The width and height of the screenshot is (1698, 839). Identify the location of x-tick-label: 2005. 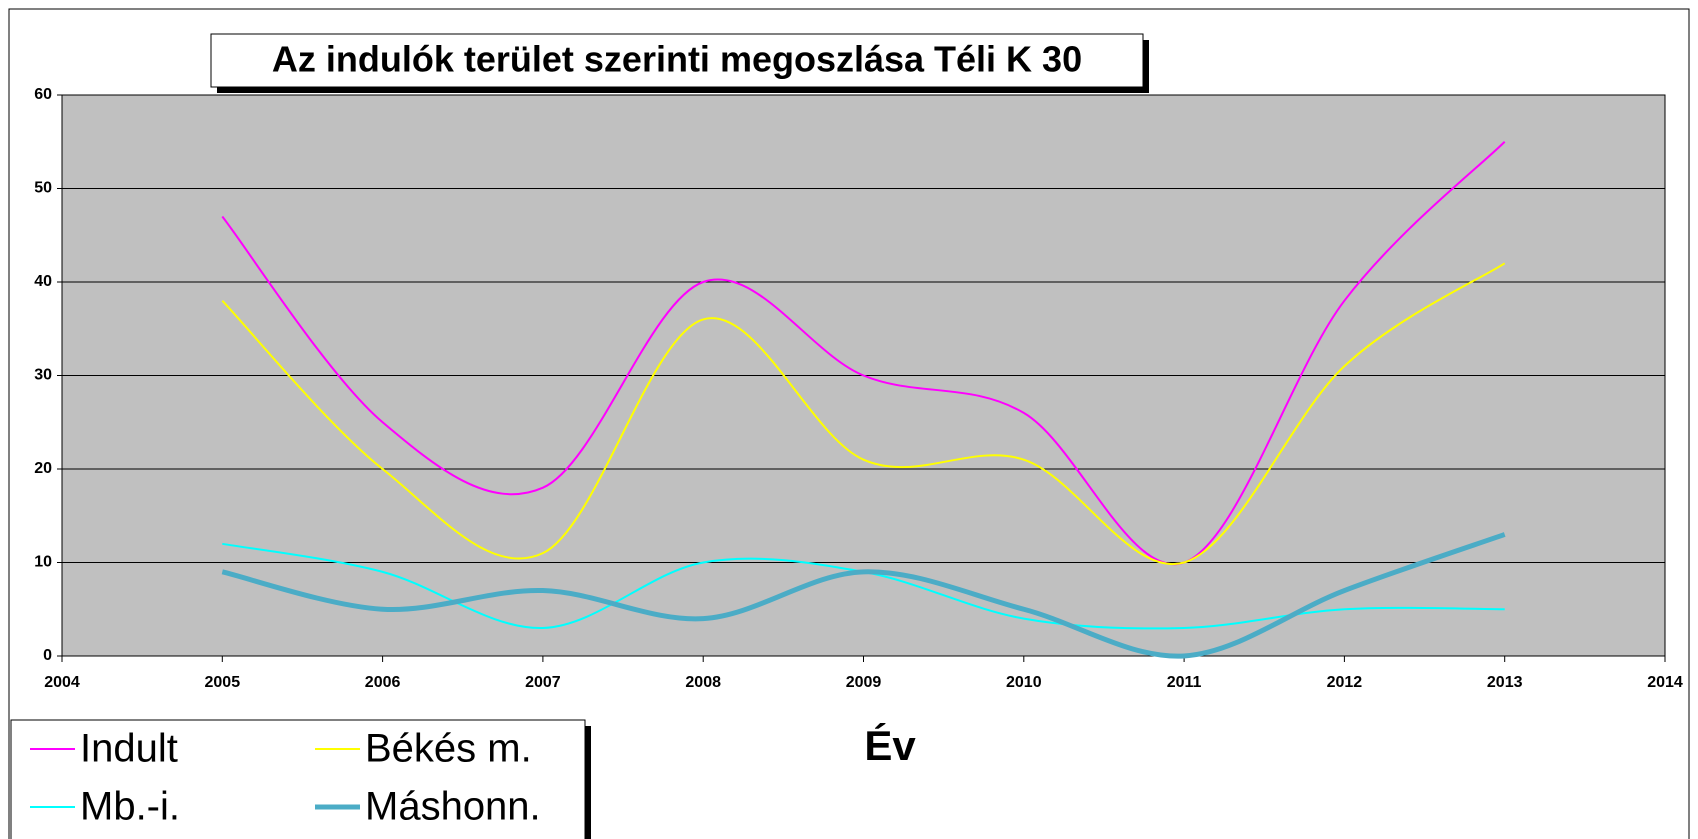
(223, 682).